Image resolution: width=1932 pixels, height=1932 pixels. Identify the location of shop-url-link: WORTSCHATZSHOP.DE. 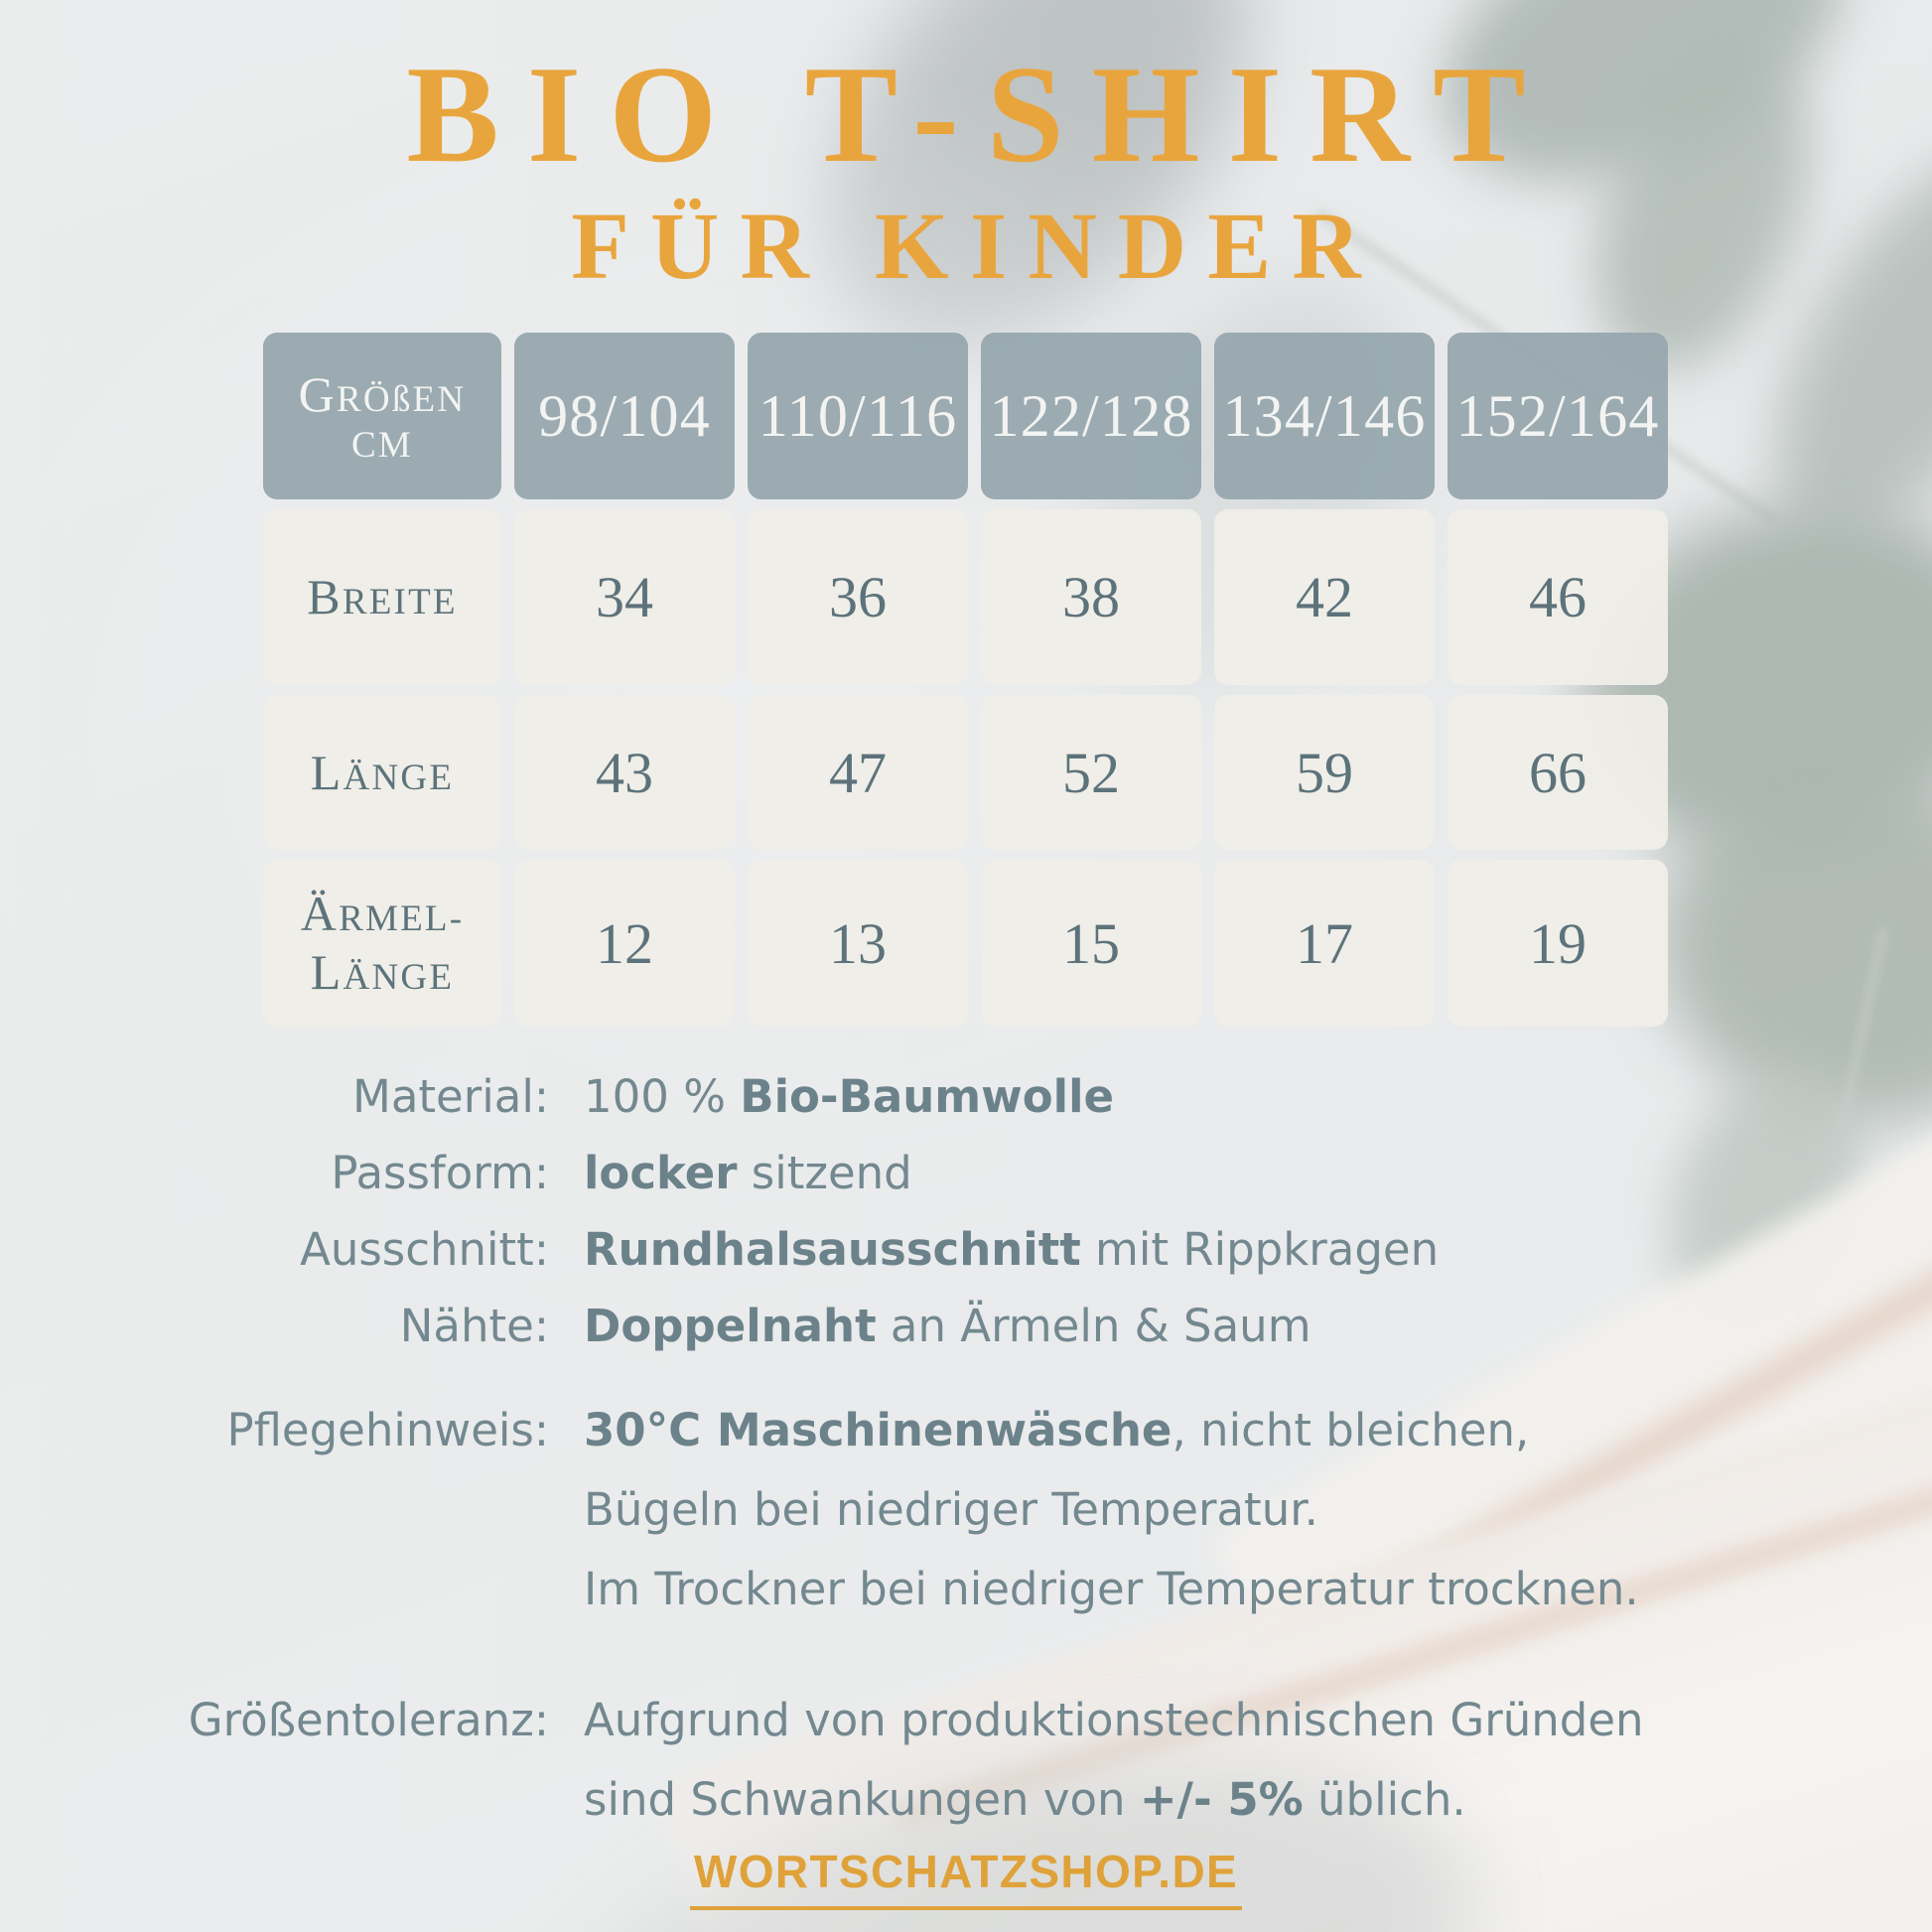
(966, 1878).